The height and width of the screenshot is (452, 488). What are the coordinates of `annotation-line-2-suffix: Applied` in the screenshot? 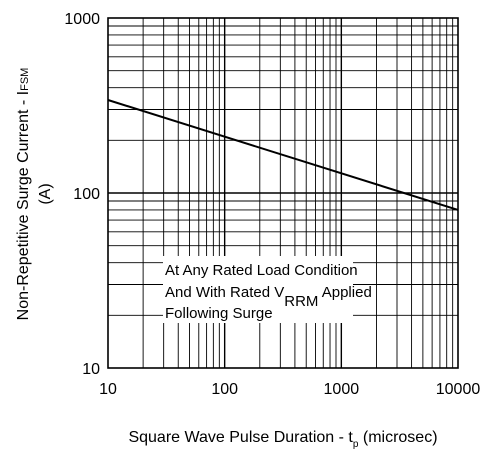 It's located at (344, 292).